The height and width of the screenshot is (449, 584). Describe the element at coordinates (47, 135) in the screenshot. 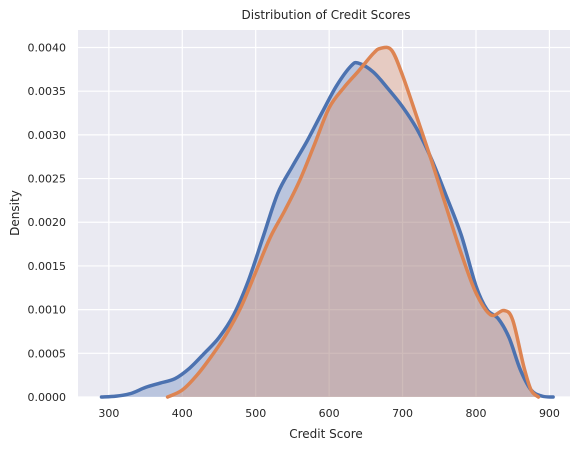

I see `y-tick-label: 0.0030` at that location.